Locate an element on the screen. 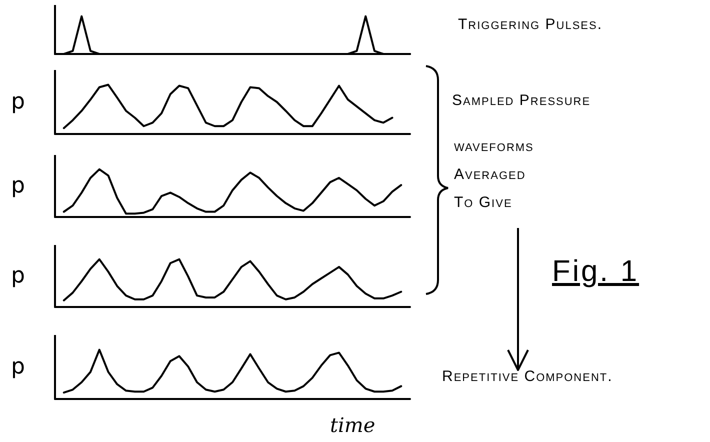  text: Averaged is located at coordinates (490, 174).